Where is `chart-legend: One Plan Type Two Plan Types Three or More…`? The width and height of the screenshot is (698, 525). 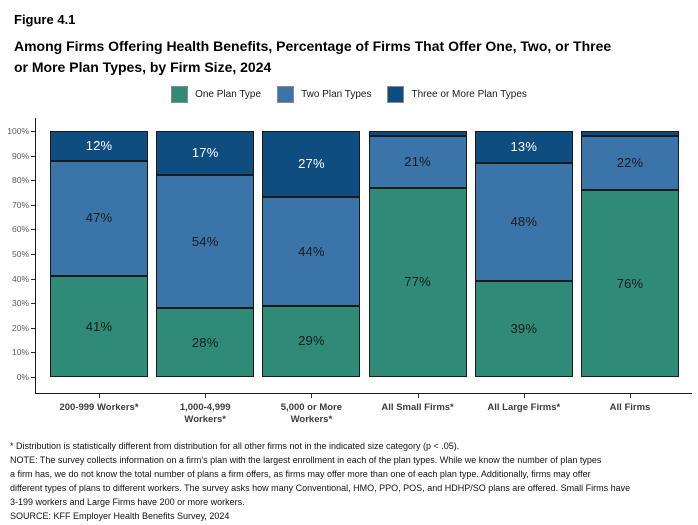 chart-legend: One Plan Type Two Plan Types Three or More… is located at coordinates (349, 94).